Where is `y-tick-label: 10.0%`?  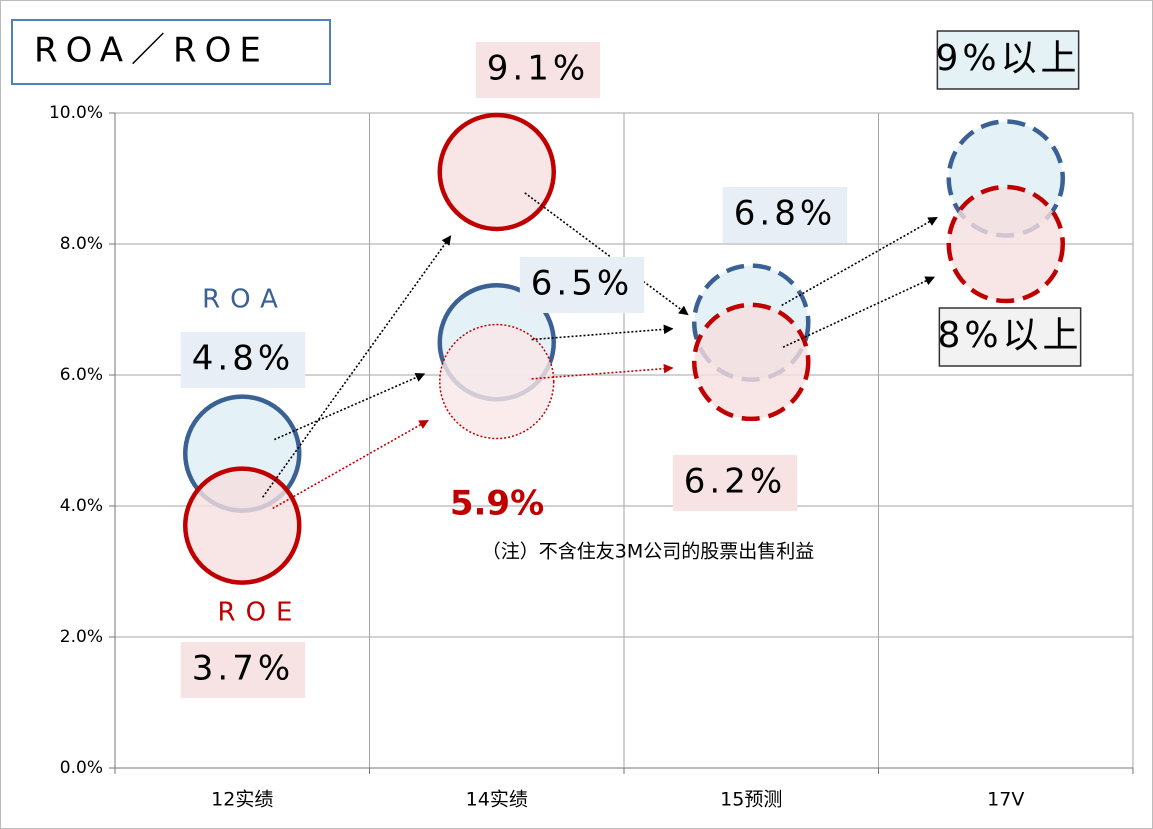 y-tick-label: 10.0% is located at coordinates (76, 113).